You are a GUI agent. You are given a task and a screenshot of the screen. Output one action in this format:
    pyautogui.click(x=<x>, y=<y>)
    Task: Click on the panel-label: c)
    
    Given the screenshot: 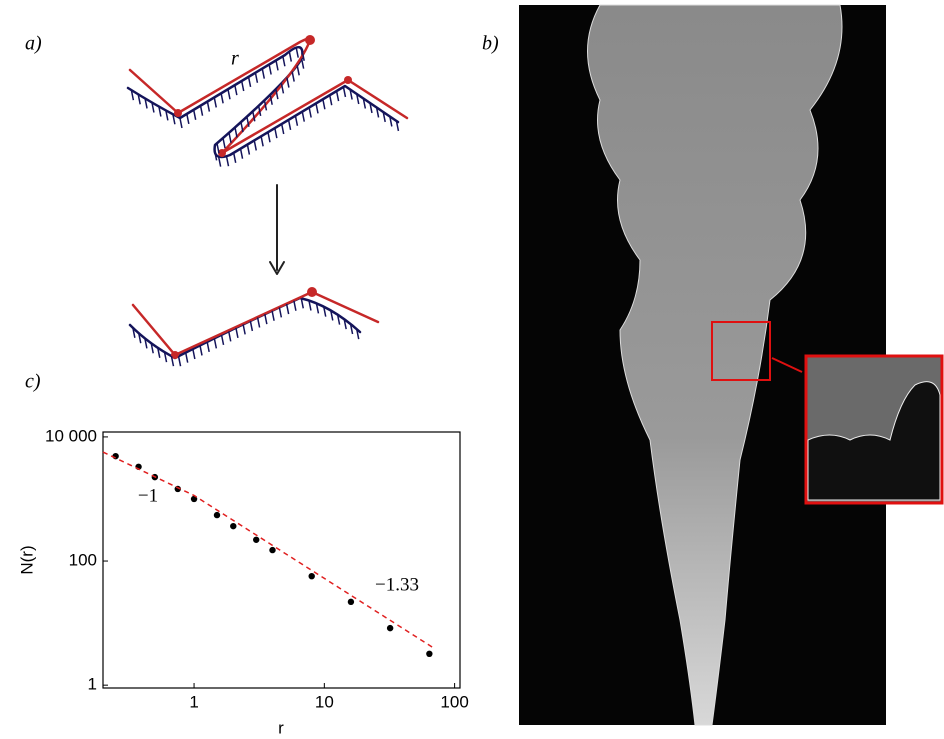 What is the action you would take?
    pyautogui.click(x=33, y=382)
    